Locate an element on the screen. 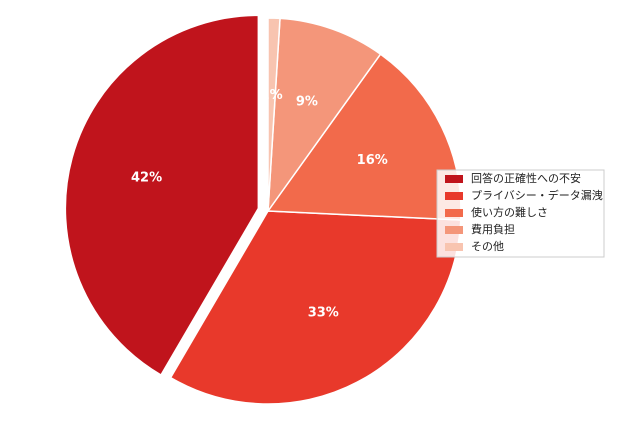 The width and height of the screenshot is (622, 425). legend-label: その他 is located at coordinates (487, 246).